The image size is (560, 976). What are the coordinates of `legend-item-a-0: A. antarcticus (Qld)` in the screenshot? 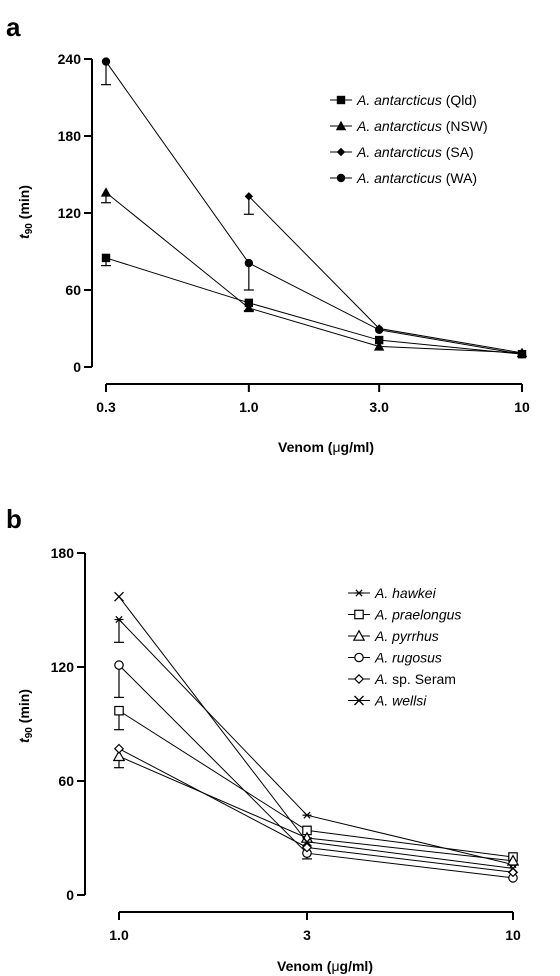 It's located at (403, 100).